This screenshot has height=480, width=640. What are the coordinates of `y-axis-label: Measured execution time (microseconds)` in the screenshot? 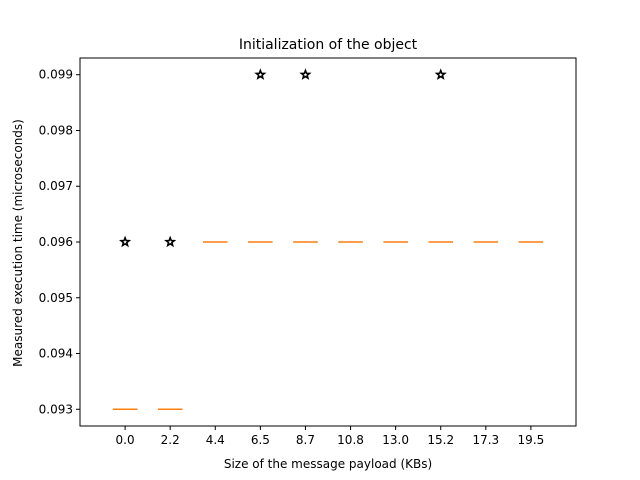 It's located at (18, 243).